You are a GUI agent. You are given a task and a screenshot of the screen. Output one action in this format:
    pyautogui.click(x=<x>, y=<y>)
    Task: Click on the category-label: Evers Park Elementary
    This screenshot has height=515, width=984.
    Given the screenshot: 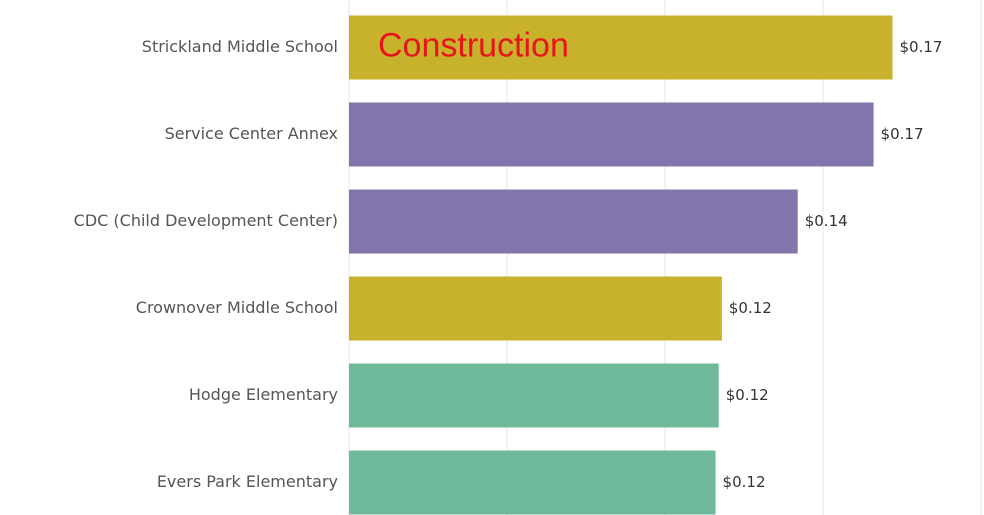 What is the action you would take?
    pyautogui.click(x=247, y=481)
    